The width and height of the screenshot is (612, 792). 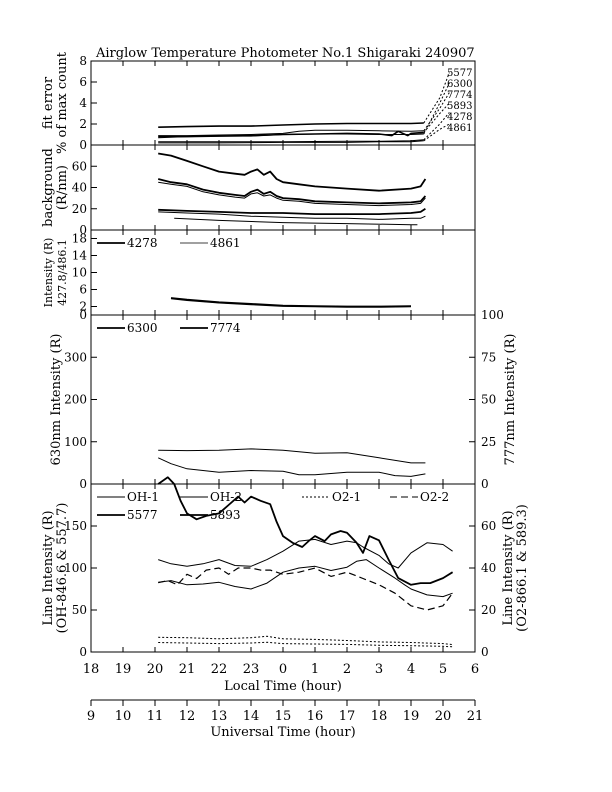 What do you see at coordinates (459, 117) in the screenshot?
I see `fit-end-label-4278: 4278` at bounding box center [459, 117].